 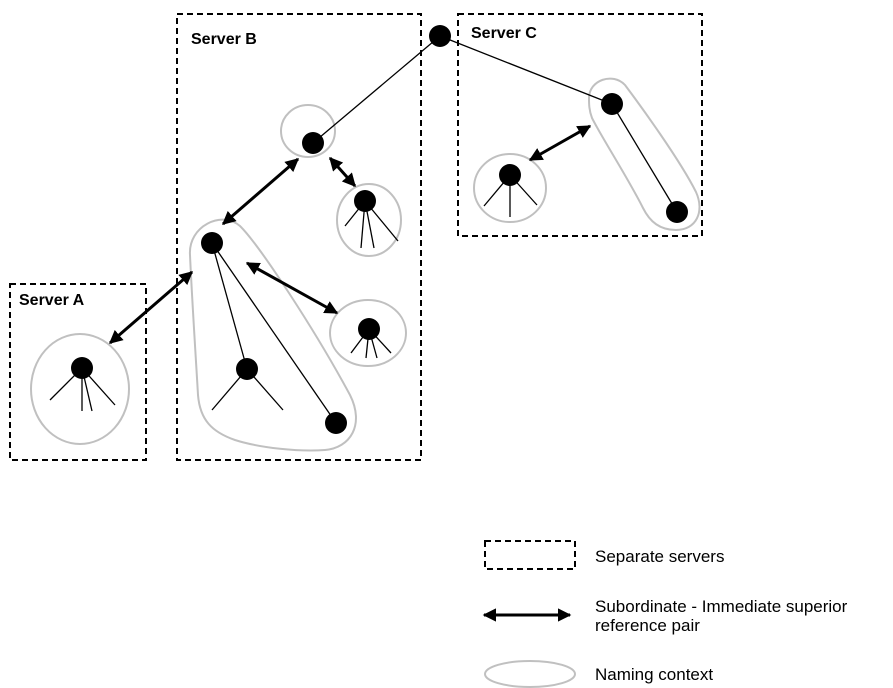 I want to click on naming-context-c-right, so click(x=644, y=154).